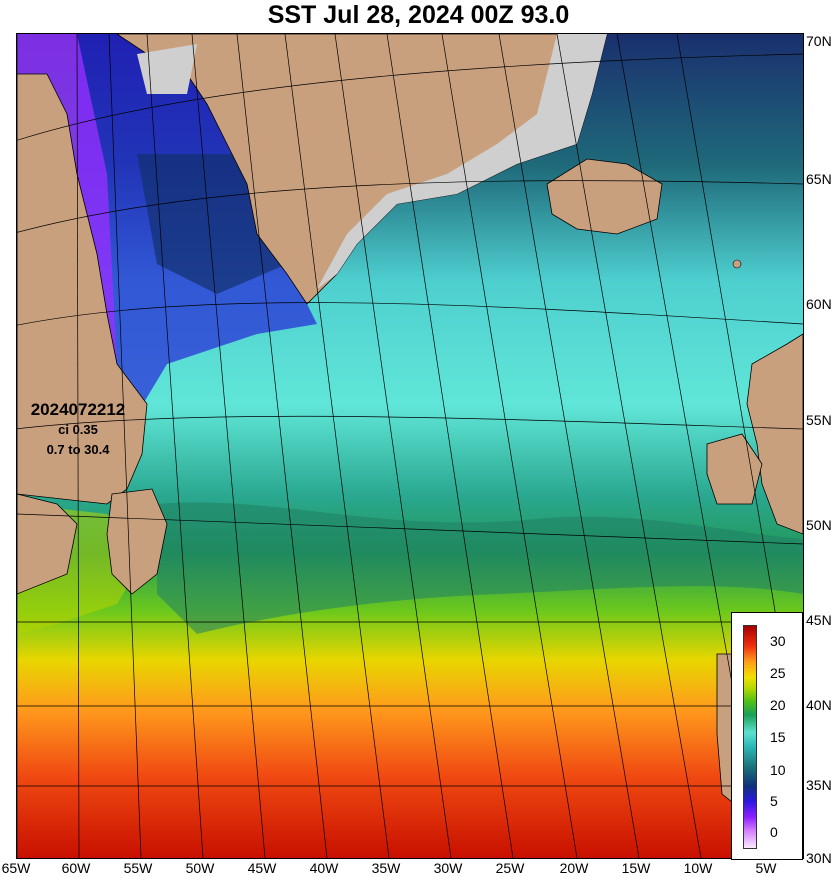  Describe the element at coordinates (737, 264) in the screenshot. I see `faroe-islands` at that location.